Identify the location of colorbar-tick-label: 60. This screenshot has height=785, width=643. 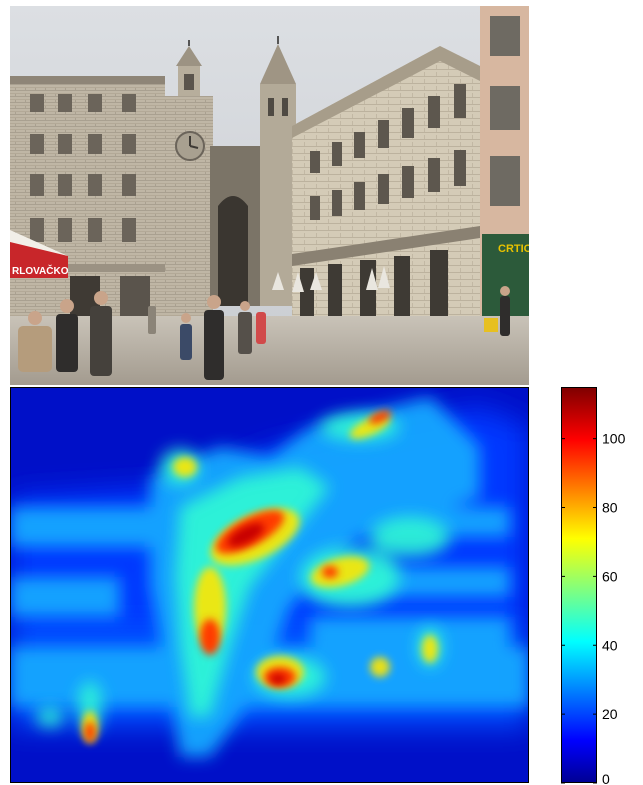
(610, 576).